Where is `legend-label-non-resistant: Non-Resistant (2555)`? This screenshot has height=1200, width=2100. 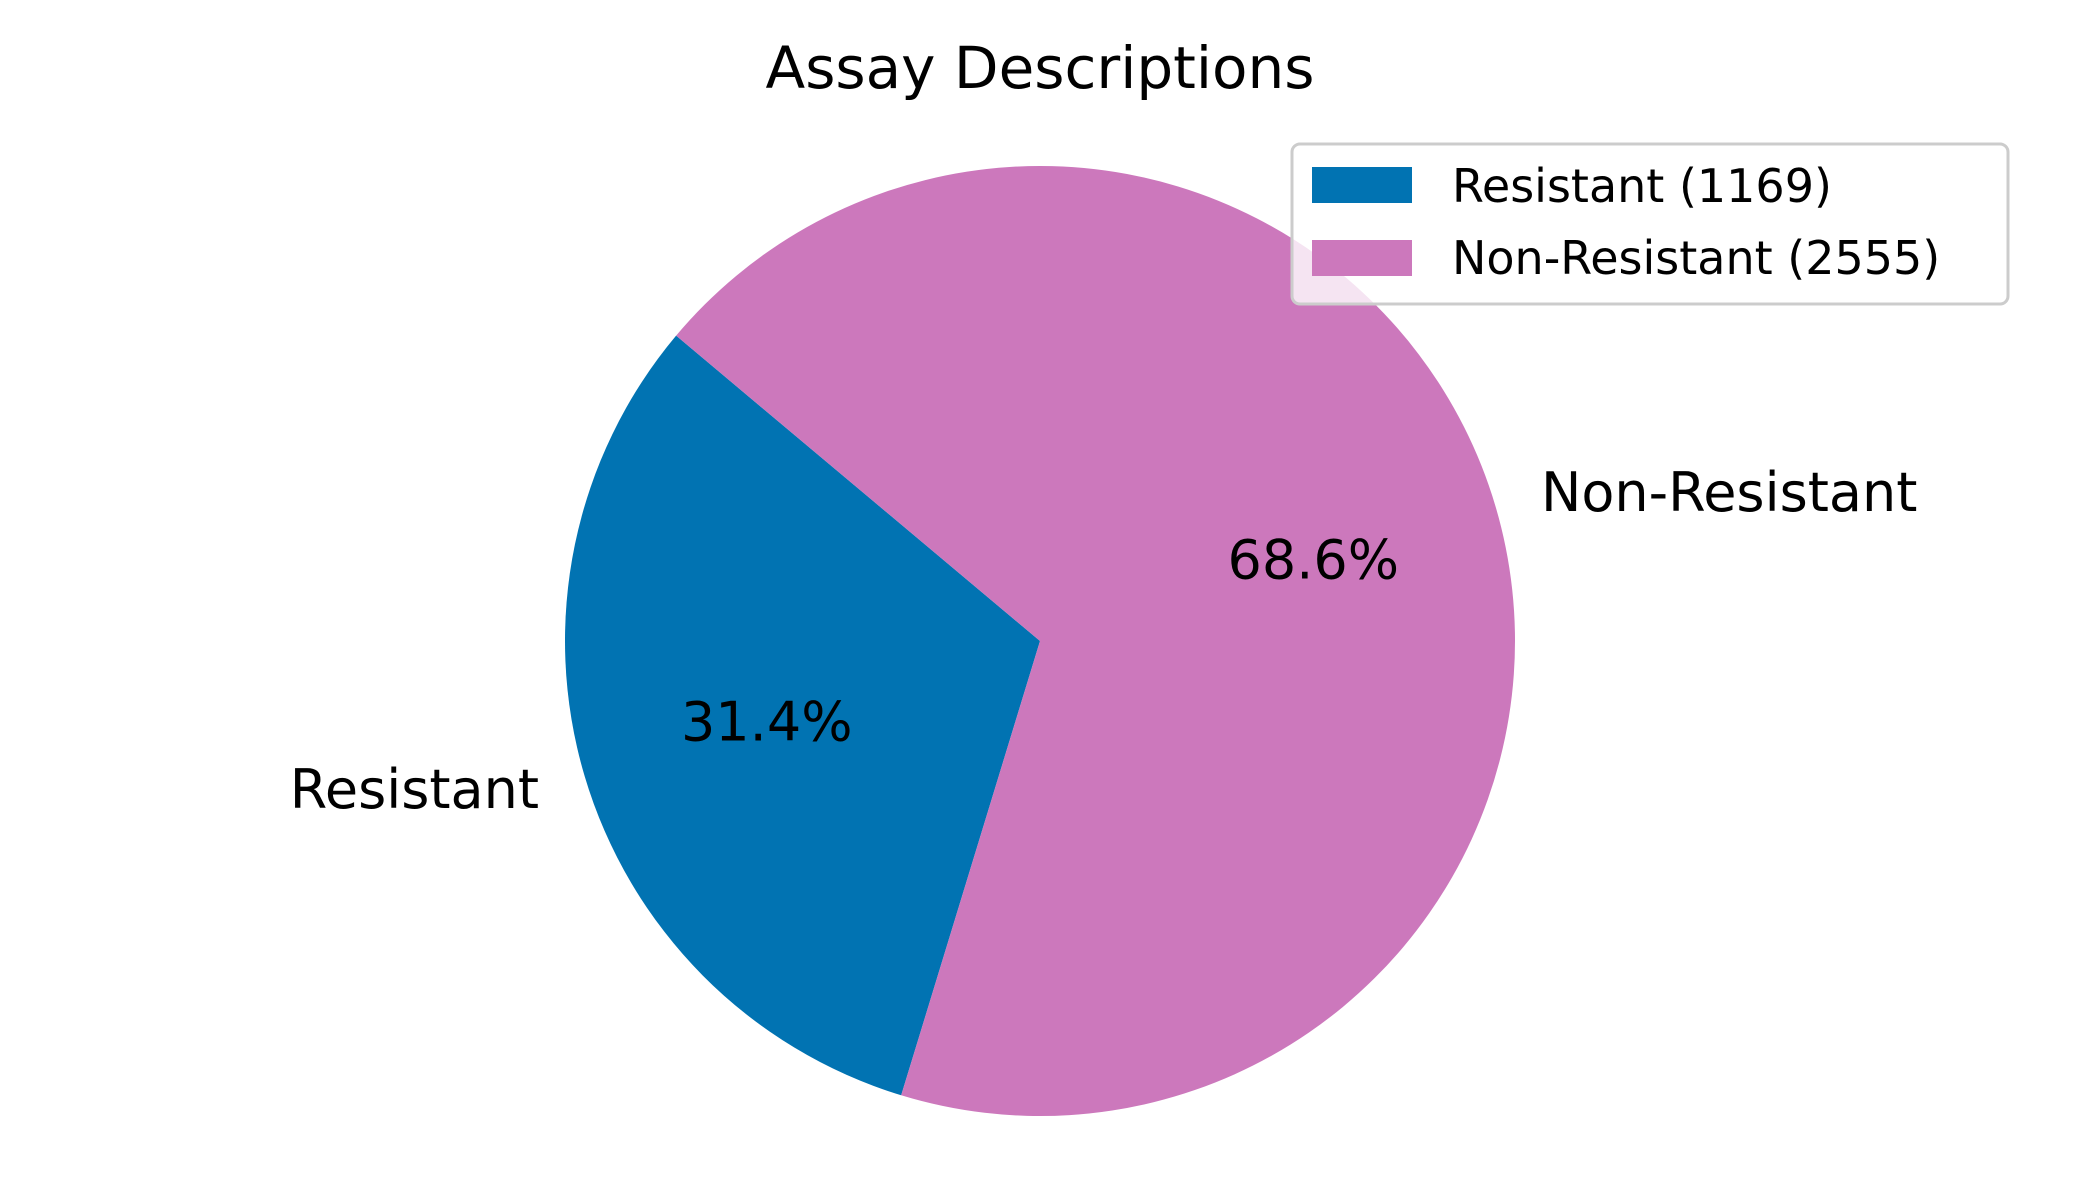
legend-label-non-resistant: Non-Resistant (2555) is located at coordinates (1696, 258).